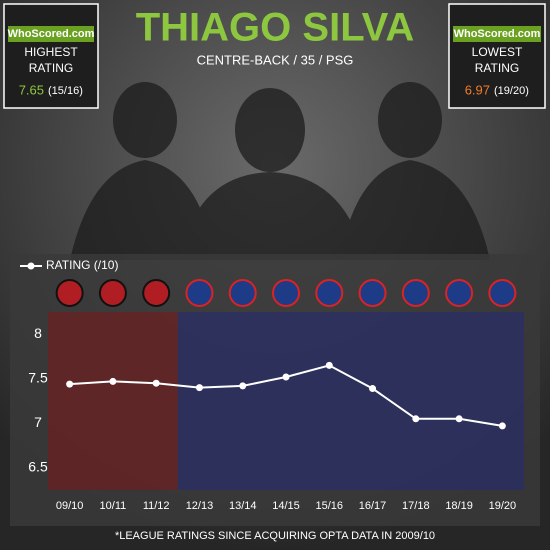 This screenshot has height=550, width=550. Describe the element at coordinates (113, 506) in the screenshot. I see `x-tick-label: 10/11` at that location.